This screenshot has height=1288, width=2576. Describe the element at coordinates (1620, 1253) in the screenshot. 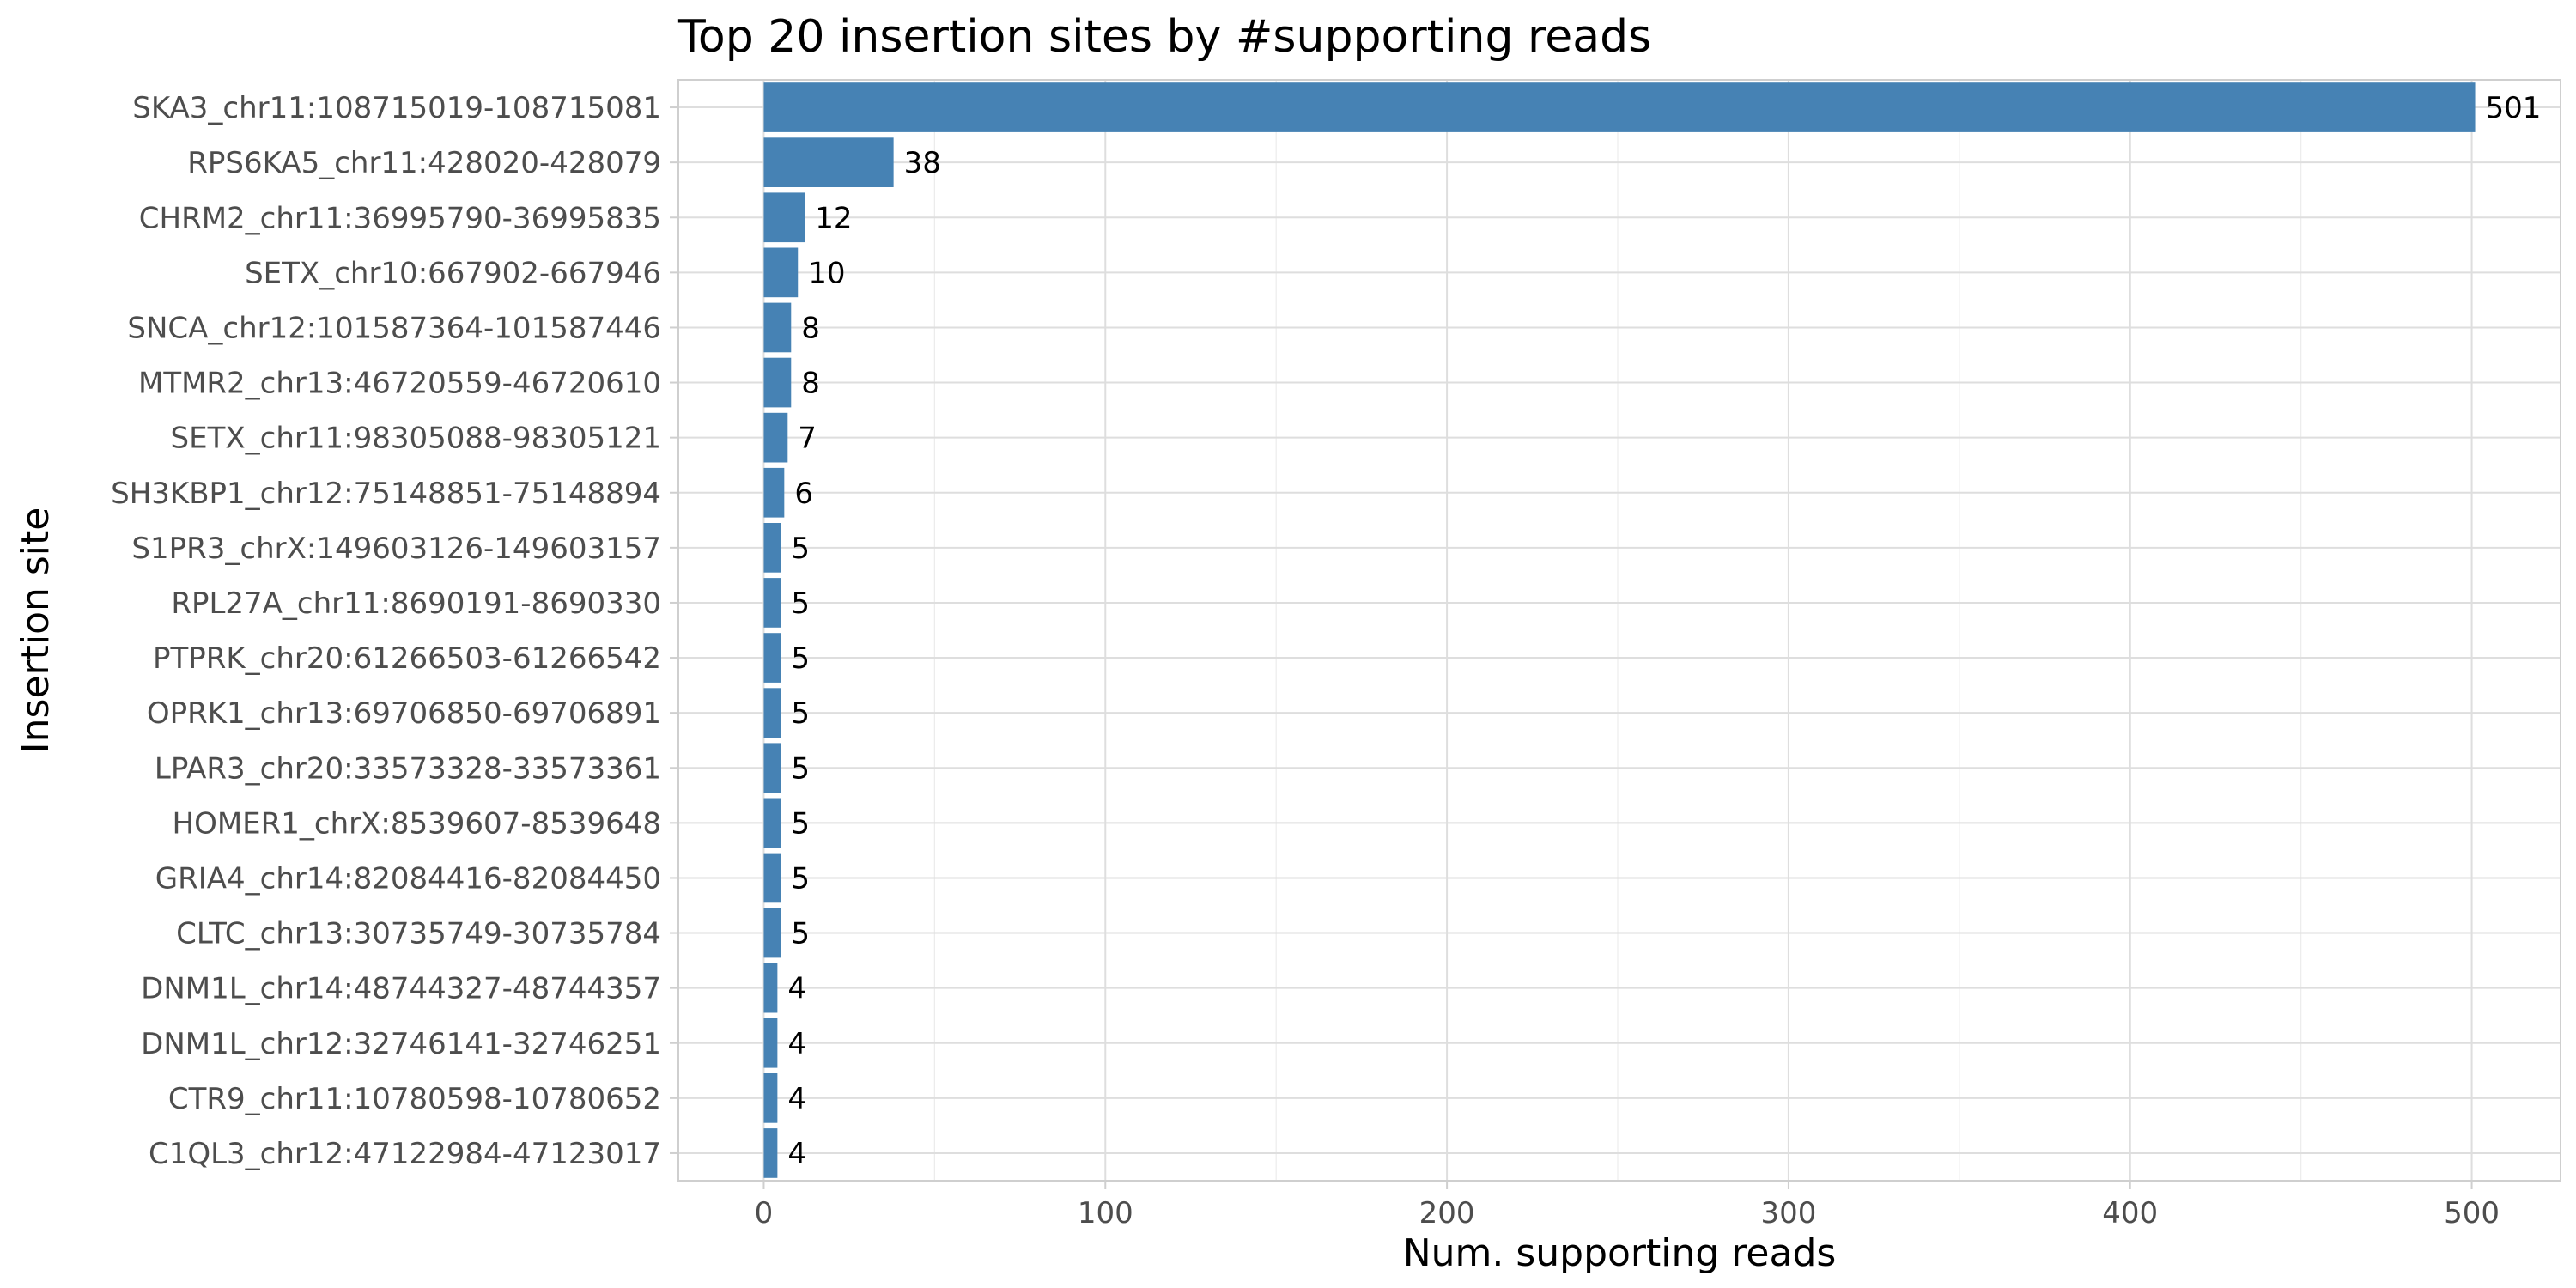

I see `x-axis-title: Num. supporting reads` at that location.